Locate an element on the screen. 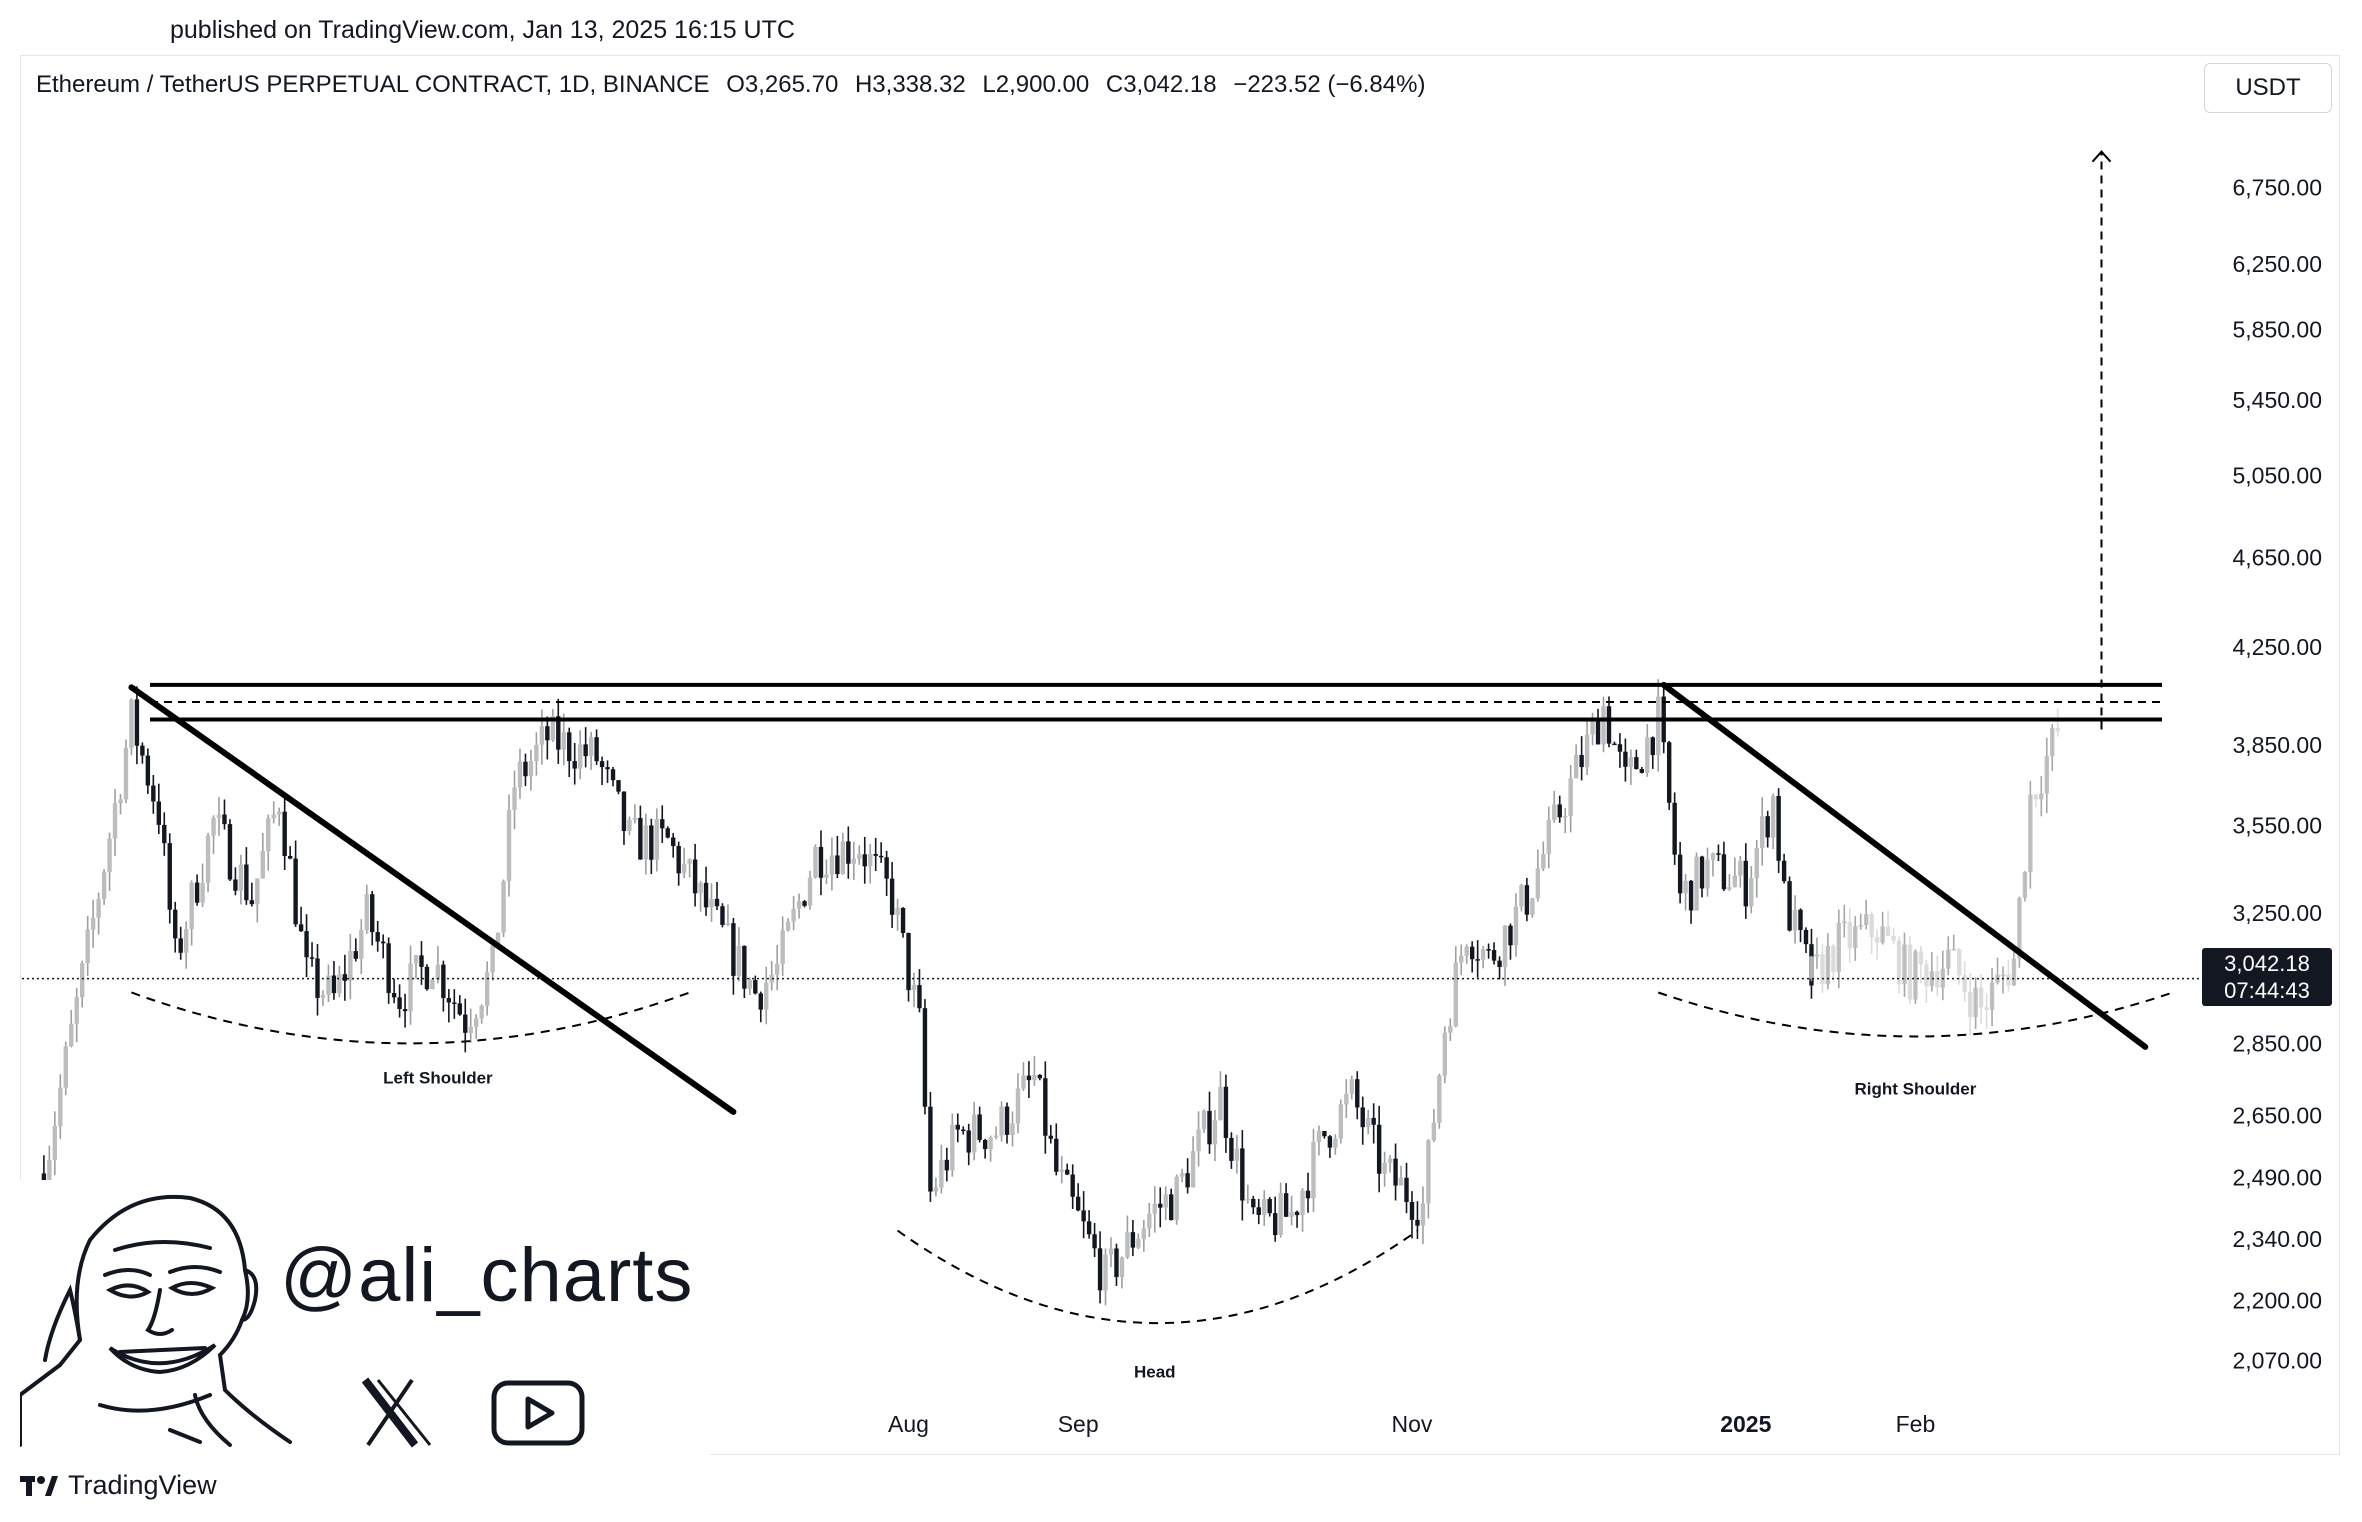 The width and height of the screenshot is (2362, 1522). last-price-value: 3,042.18 is located at coordinates (2267, 963).